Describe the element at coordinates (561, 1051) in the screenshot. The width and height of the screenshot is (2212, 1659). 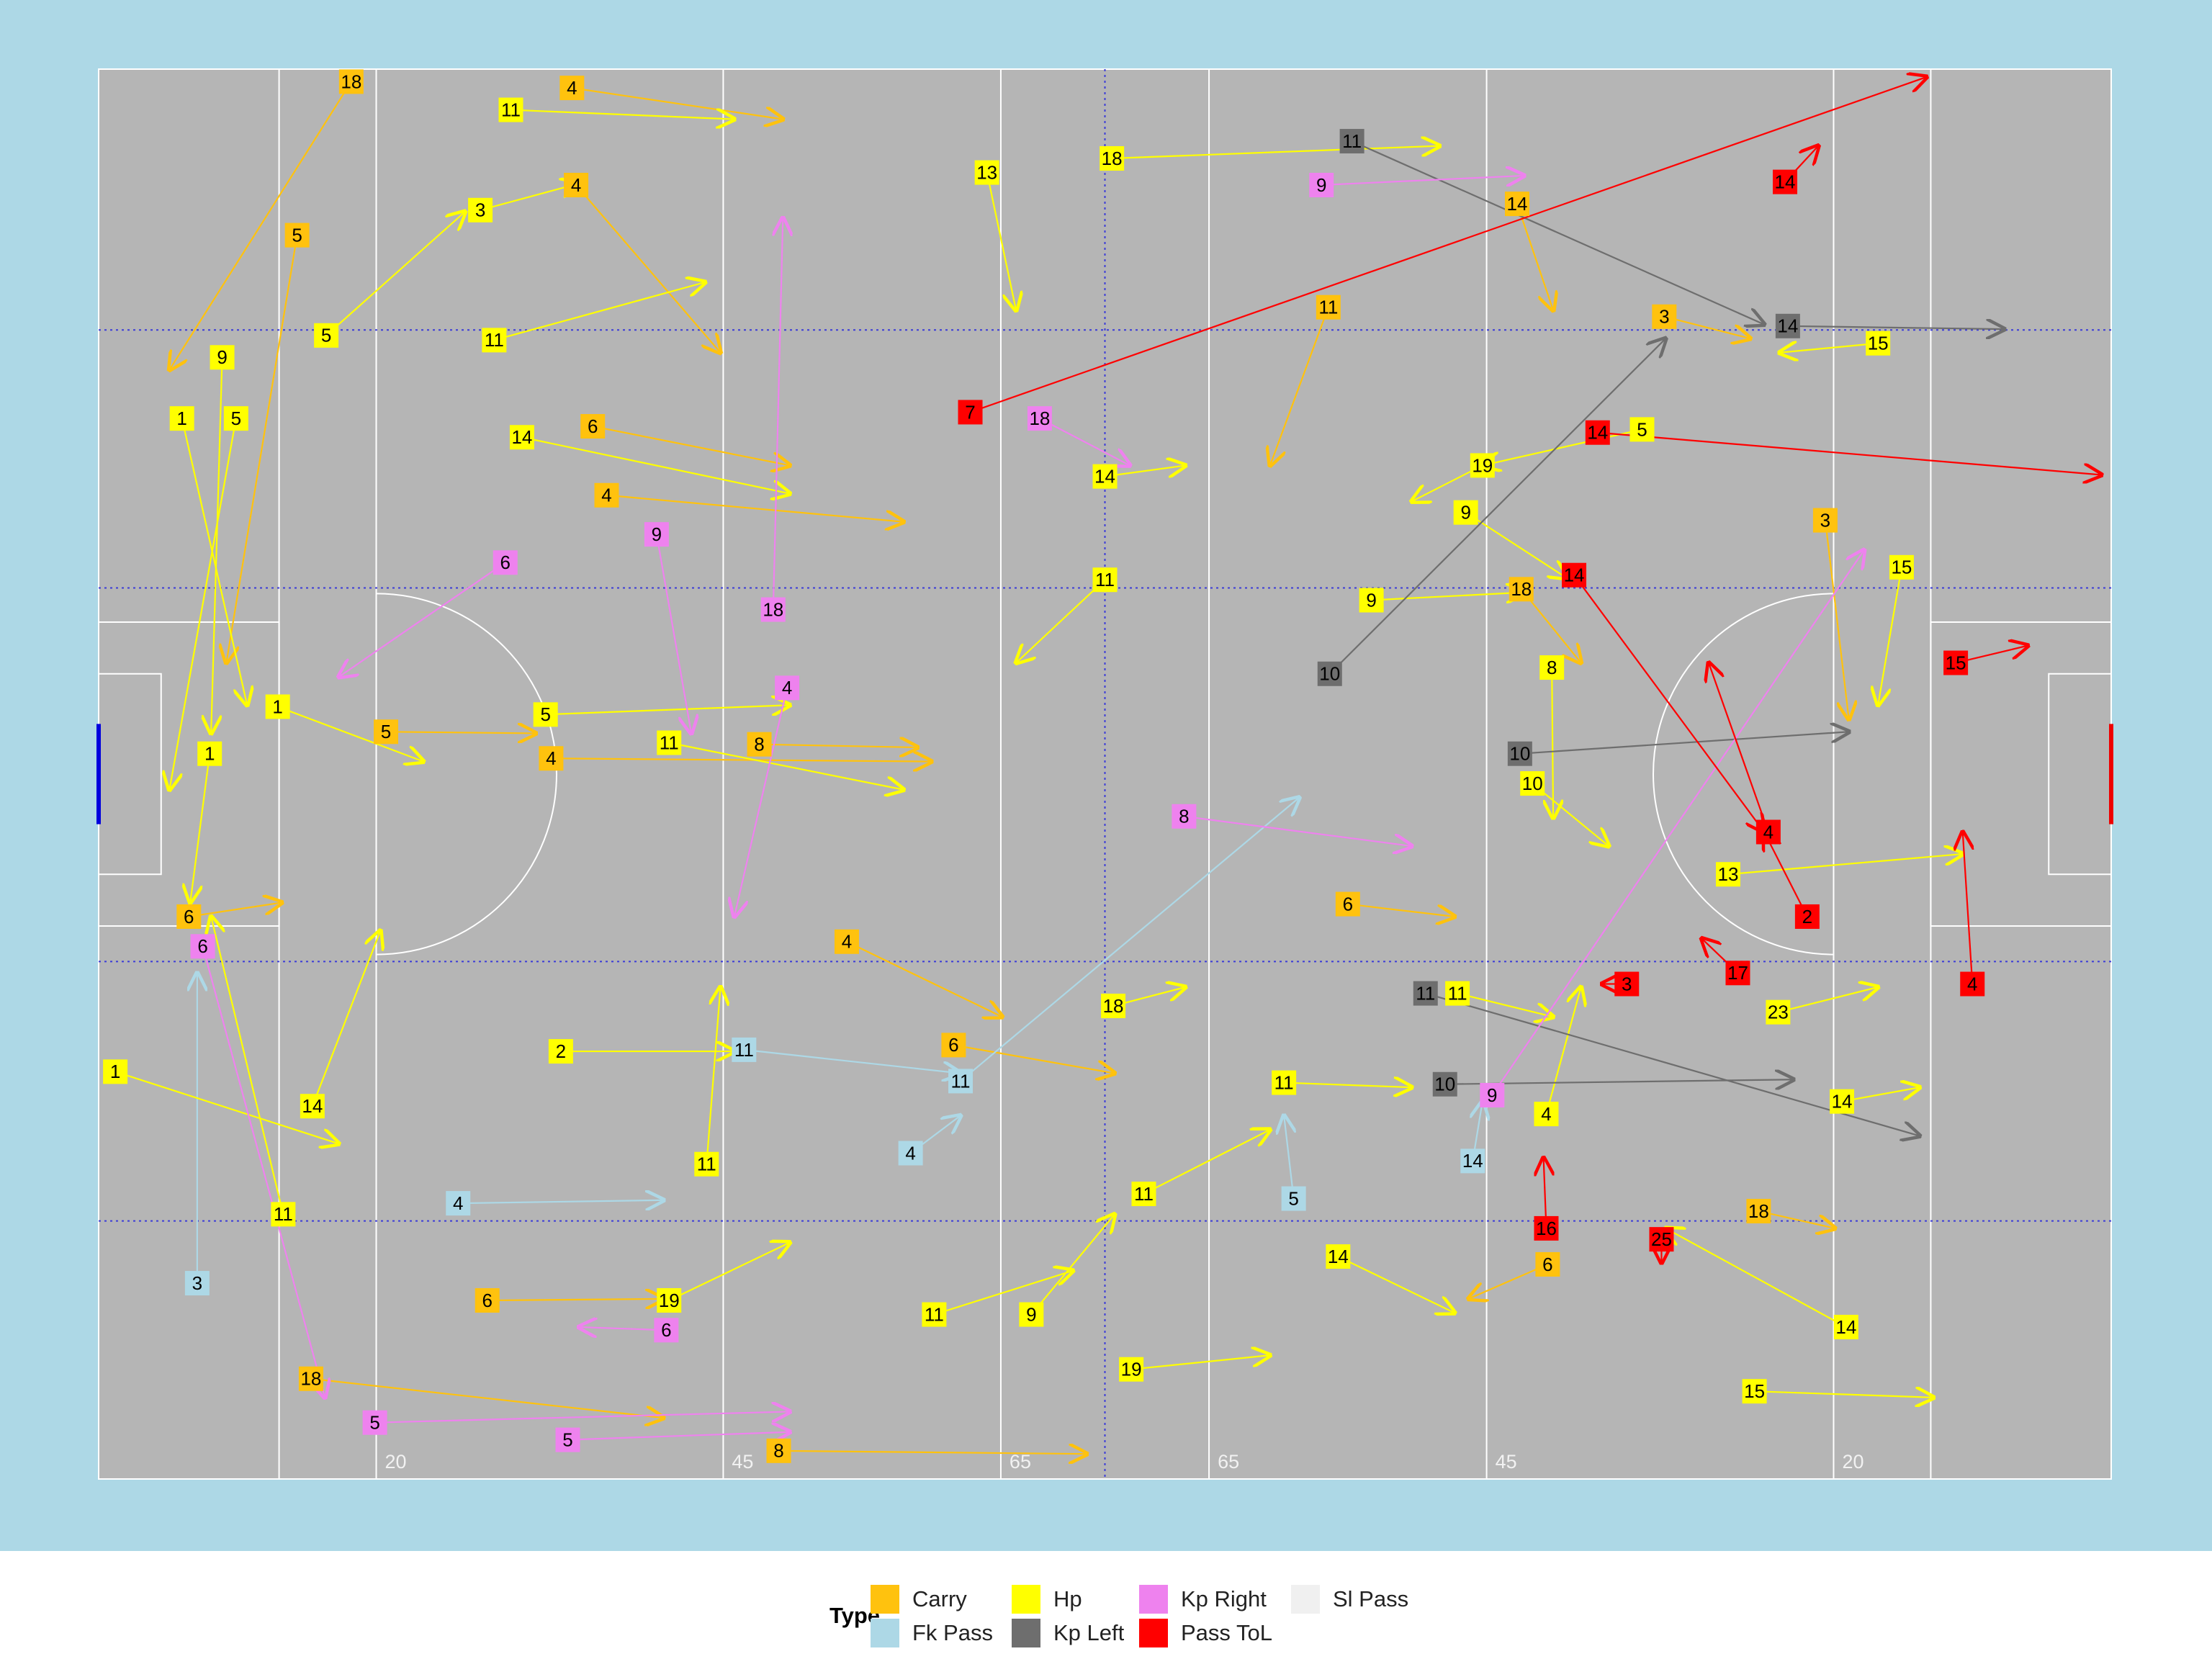
I see `event-label: 2` at that location.